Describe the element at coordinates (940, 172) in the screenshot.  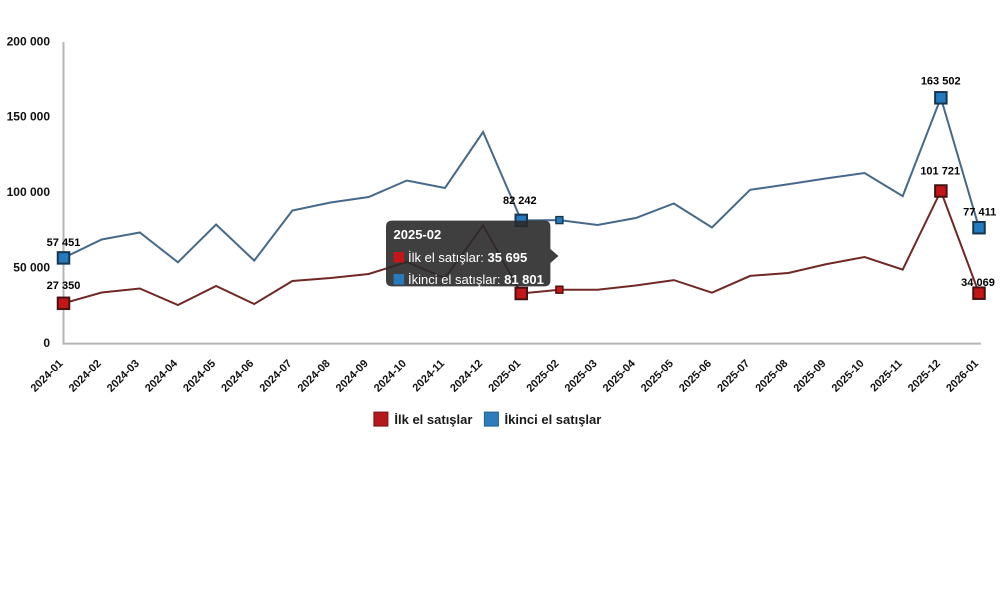
I see `svg-text: 101 721` at that location.